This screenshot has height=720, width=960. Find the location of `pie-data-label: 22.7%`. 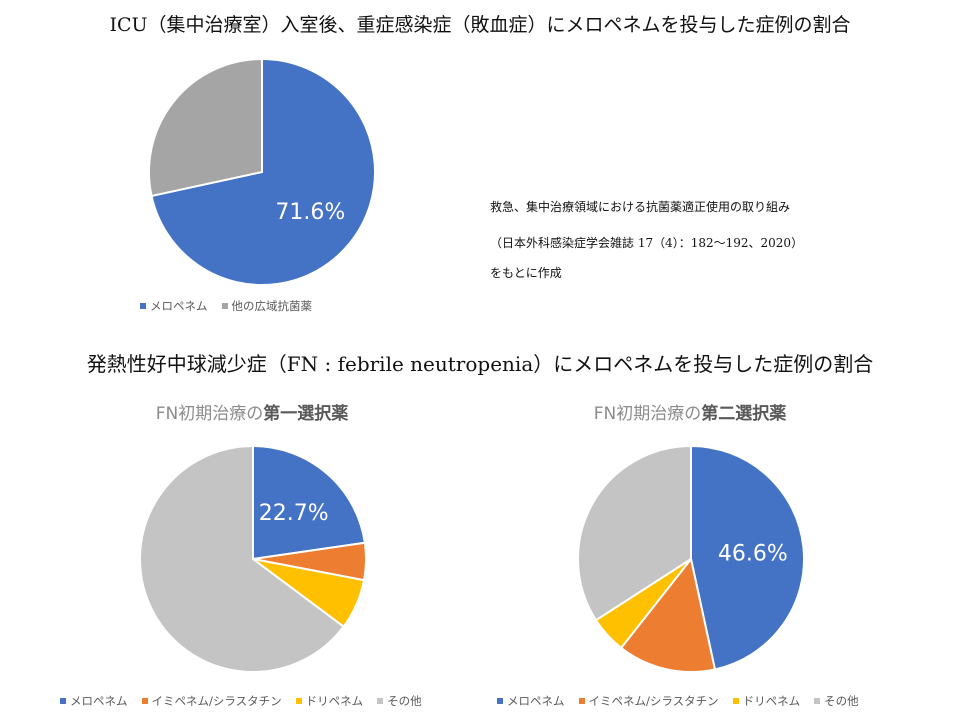

pie-data-label: 22.7% is located at coordinates (294, 513).